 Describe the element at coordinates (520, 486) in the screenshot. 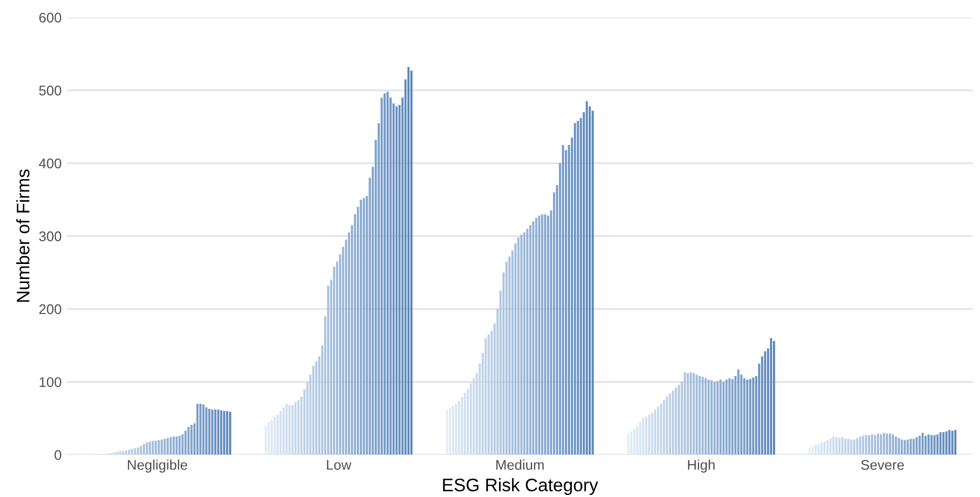

I see `x-axis-title: ESG Risk Category` at that location.